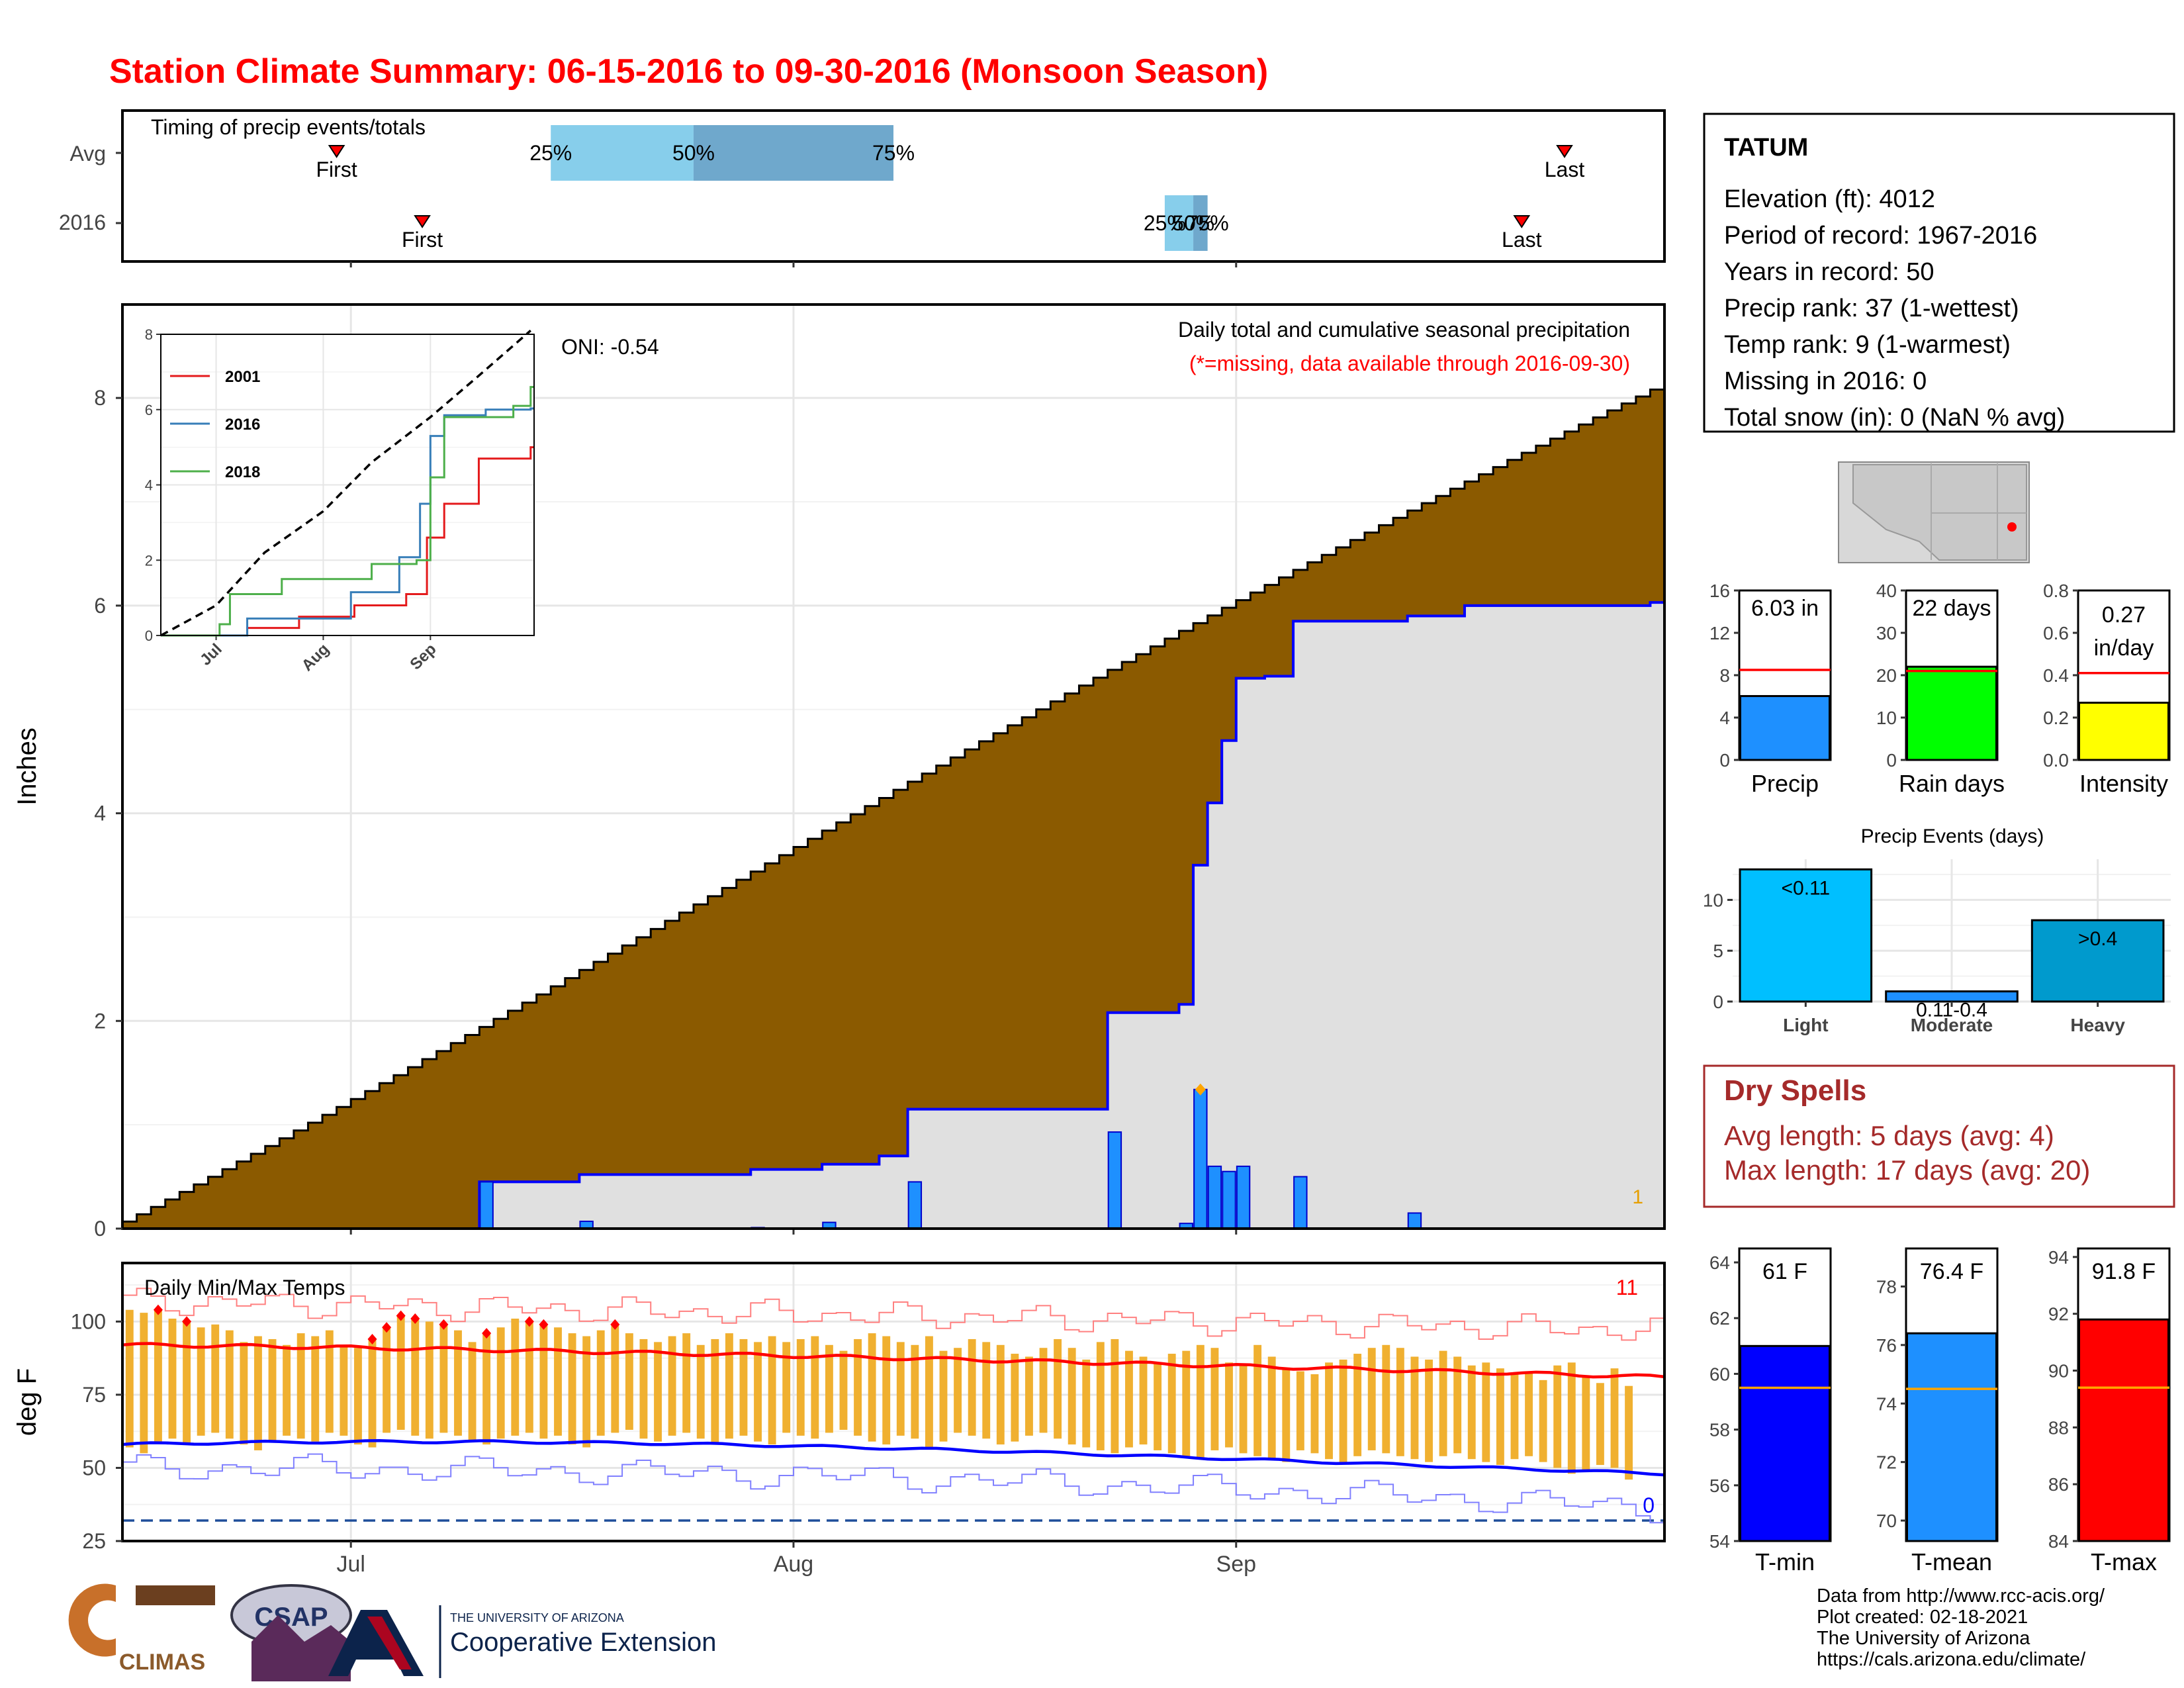  Describe the element at coordinates (348, 522) in the screenshot. I see `inset-line-2016` at that location.